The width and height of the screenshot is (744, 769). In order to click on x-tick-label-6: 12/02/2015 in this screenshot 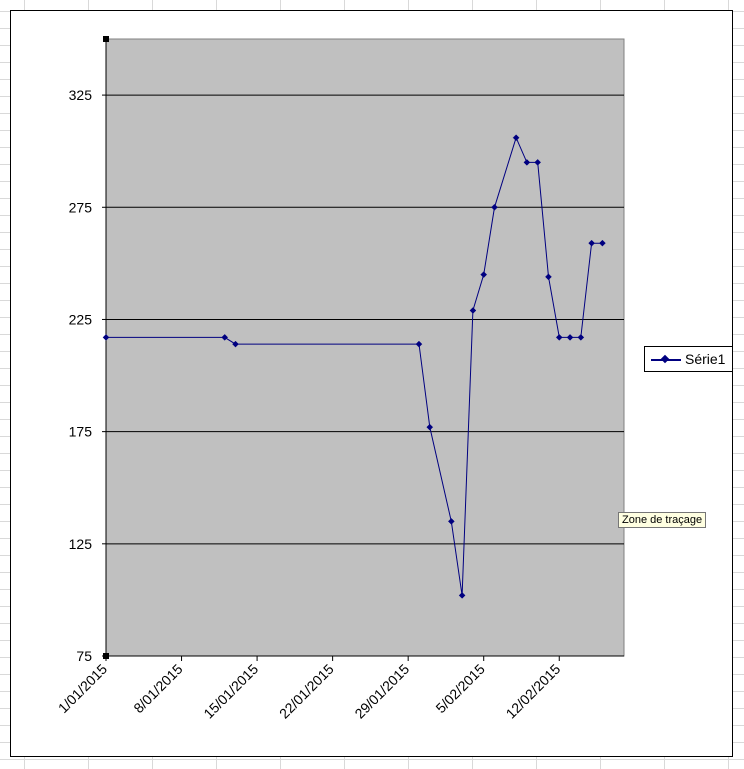, I will do `click(533, 691)`.